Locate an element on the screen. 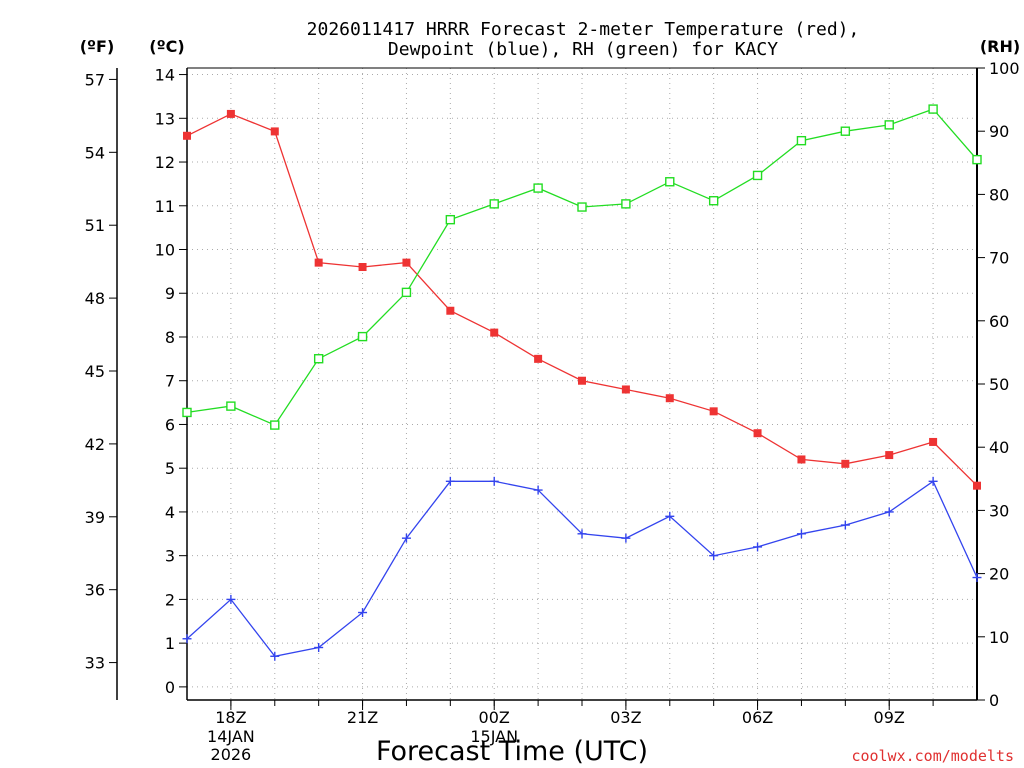 Image resolution: width=1024 pixels, height=768 pixels. celsius-tick-label: 13 is located at coordinates (165, 118).